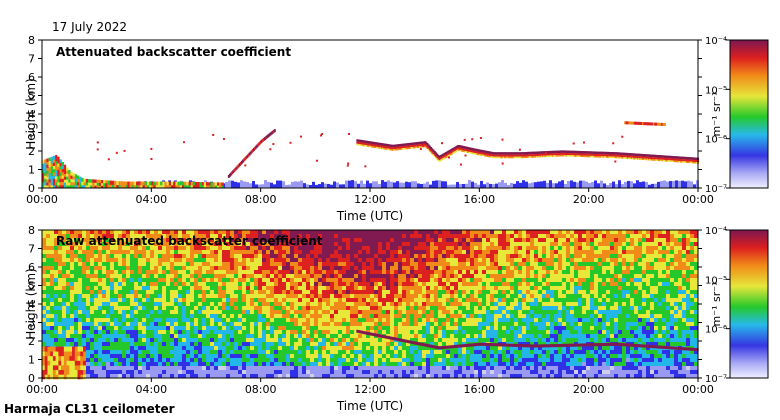  Describe the element at coordinates (245, 165) in the screenshot. I see `speck-cell` at that location.